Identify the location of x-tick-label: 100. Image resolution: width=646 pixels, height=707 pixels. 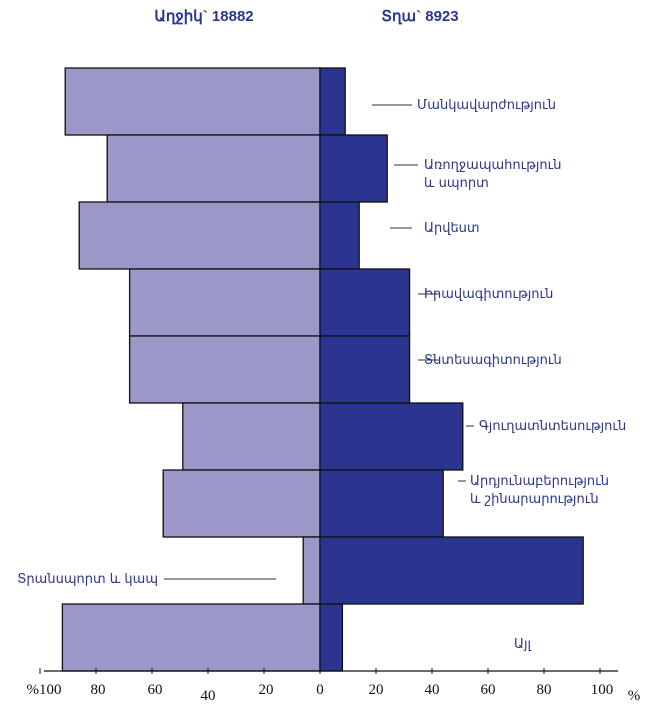
(602, 690).